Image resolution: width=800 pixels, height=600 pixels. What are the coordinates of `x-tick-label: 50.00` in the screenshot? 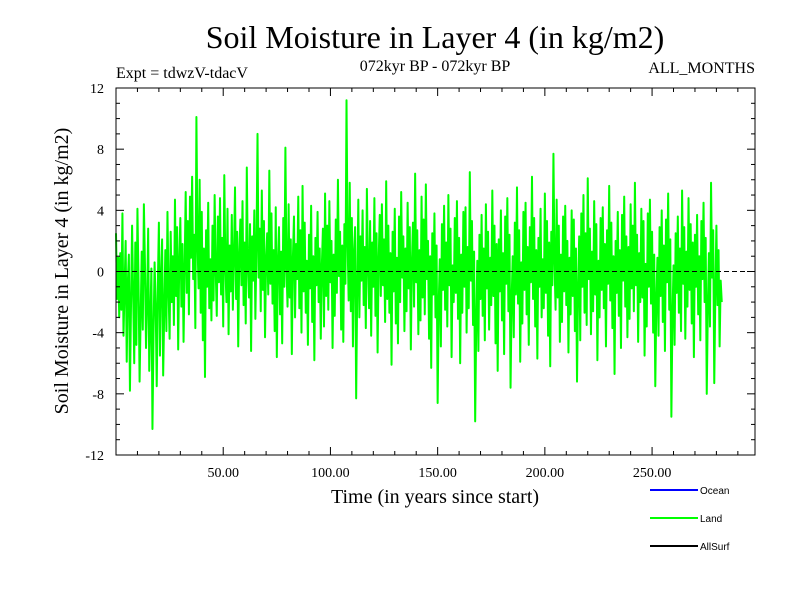 It's located at (223, 473).